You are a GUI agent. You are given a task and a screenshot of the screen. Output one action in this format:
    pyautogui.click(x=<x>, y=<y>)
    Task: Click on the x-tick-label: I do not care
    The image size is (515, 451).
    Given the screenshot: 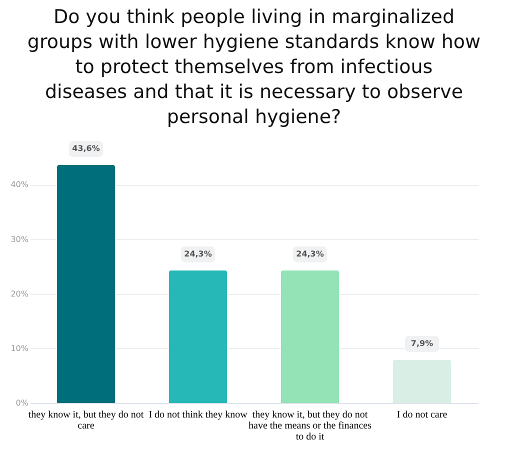 What is the action you would take?
    pyautogui.click(x=422, y=415)
    